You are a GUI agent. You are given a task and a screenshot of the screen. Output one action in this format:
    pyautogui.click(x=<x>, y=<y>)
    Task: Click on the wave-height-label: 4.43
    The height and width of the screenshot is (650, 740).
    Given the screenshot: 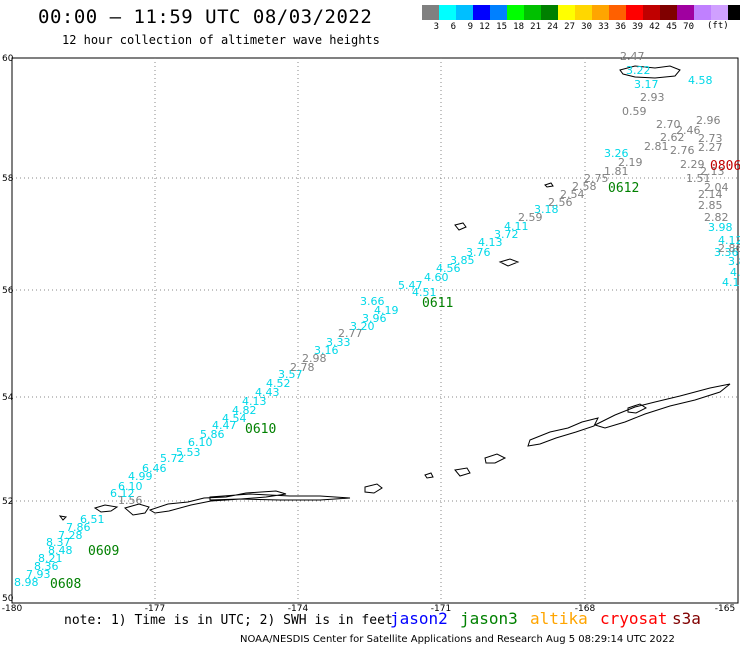 What is the action you would take?
    pyautogui.click(x=267, y=392)
    